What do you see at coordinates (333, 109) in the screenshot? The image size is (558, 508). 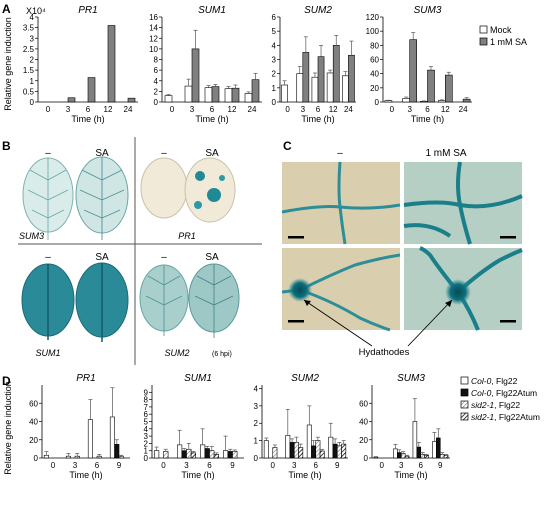 I see `chart-a2-xtick-label: 12` at bounding box center [333, 109].